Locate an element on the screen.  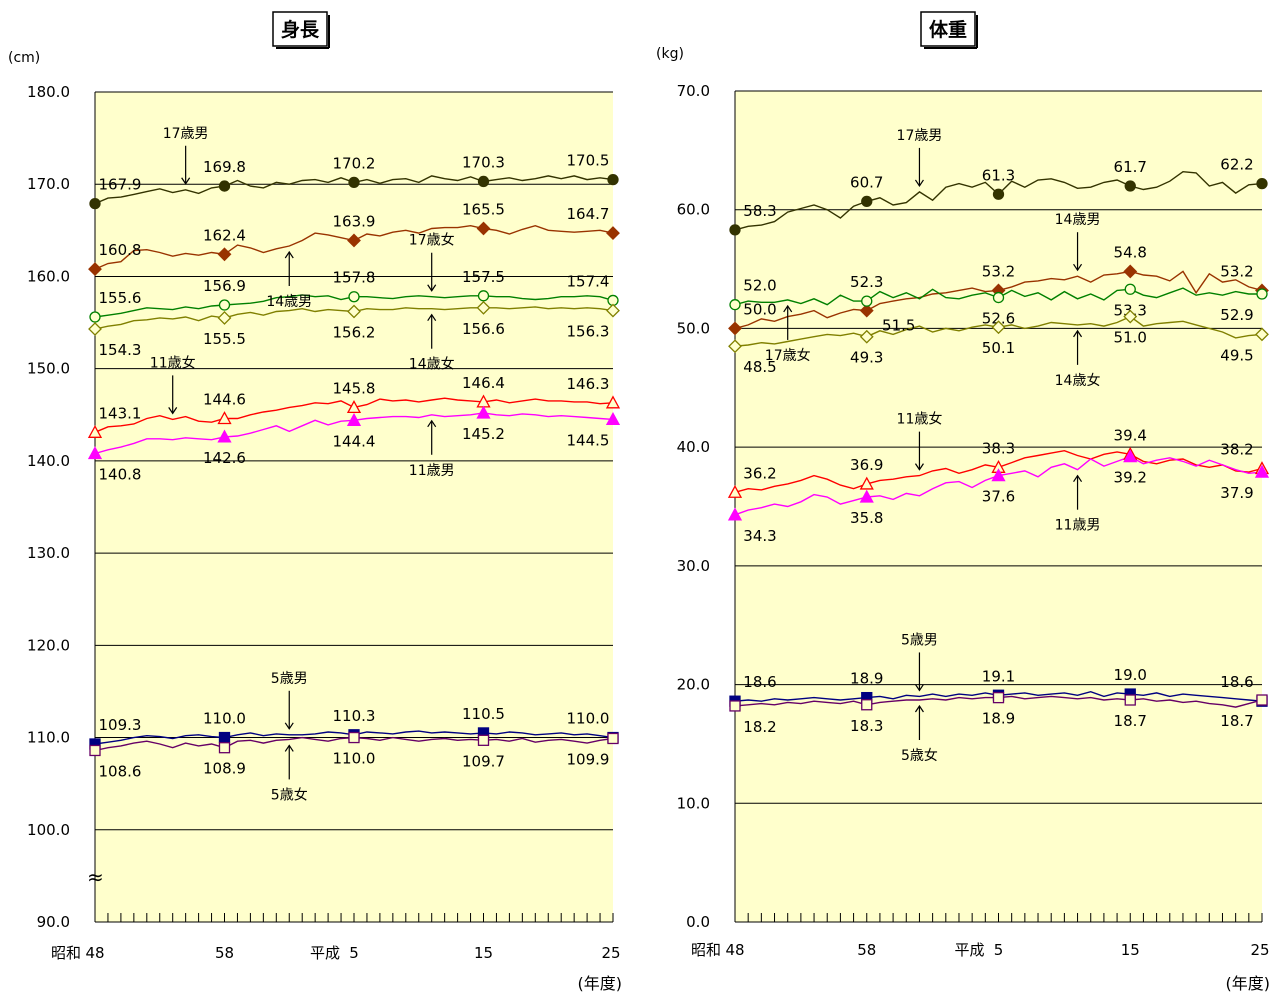
data-label: 170.2 is located at coordinates (354, 163).